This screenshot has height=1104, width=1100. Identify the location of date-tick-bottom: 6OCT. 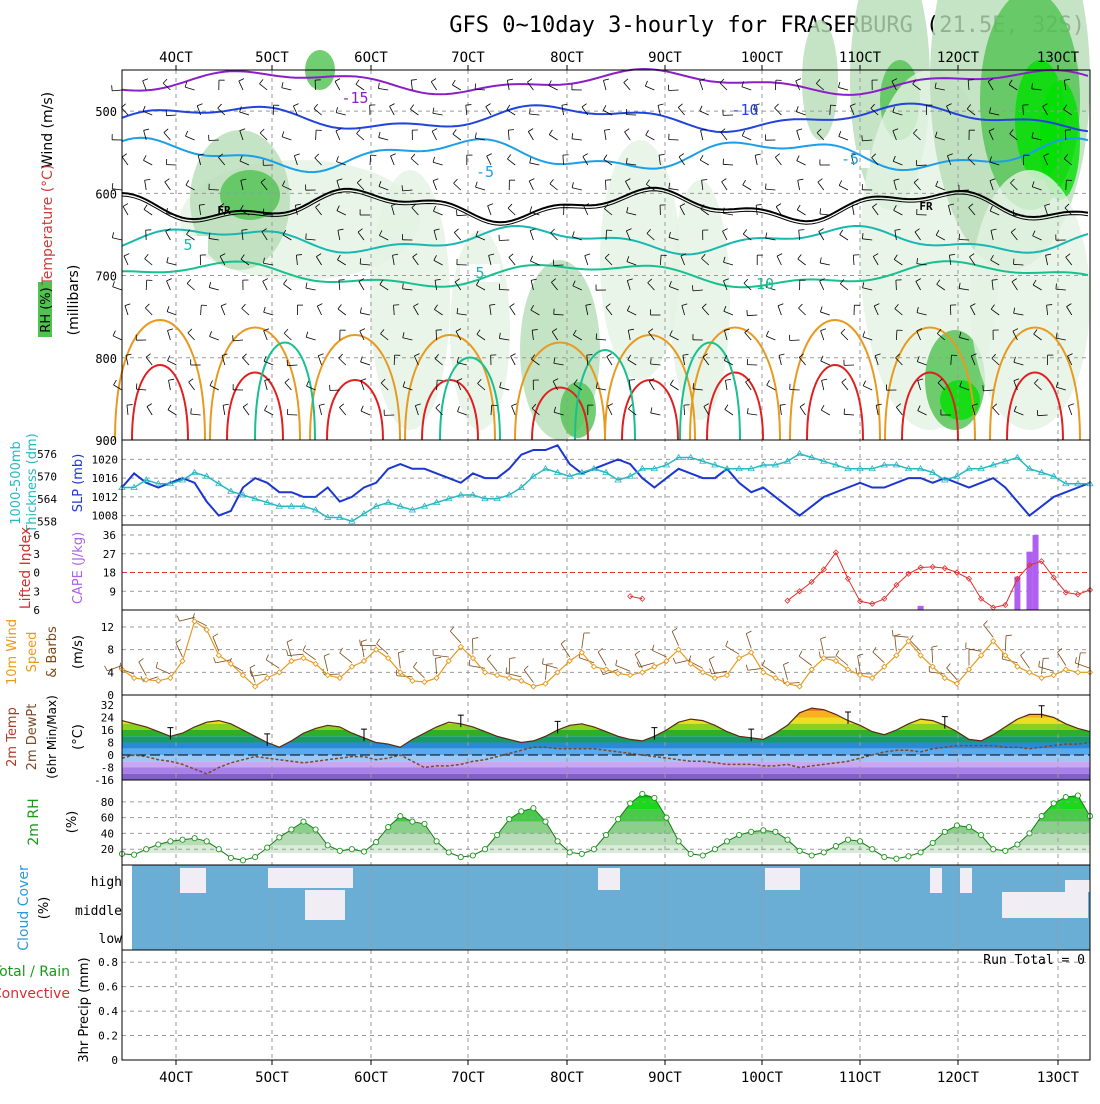
(371, 1078).